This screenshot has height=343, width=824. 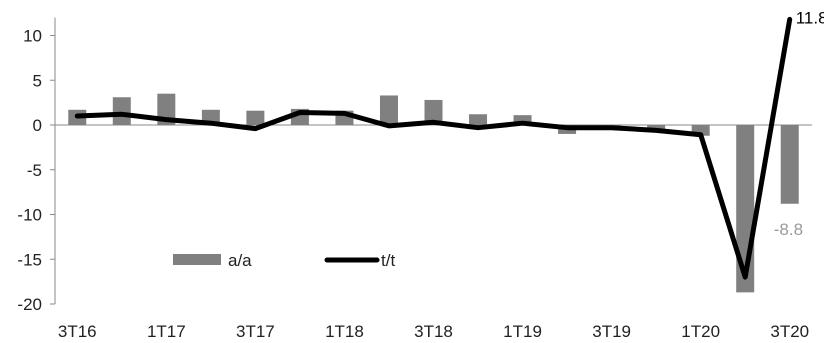 I want to click on legend-label-a-a: a/a, so click(x=240, y=260).